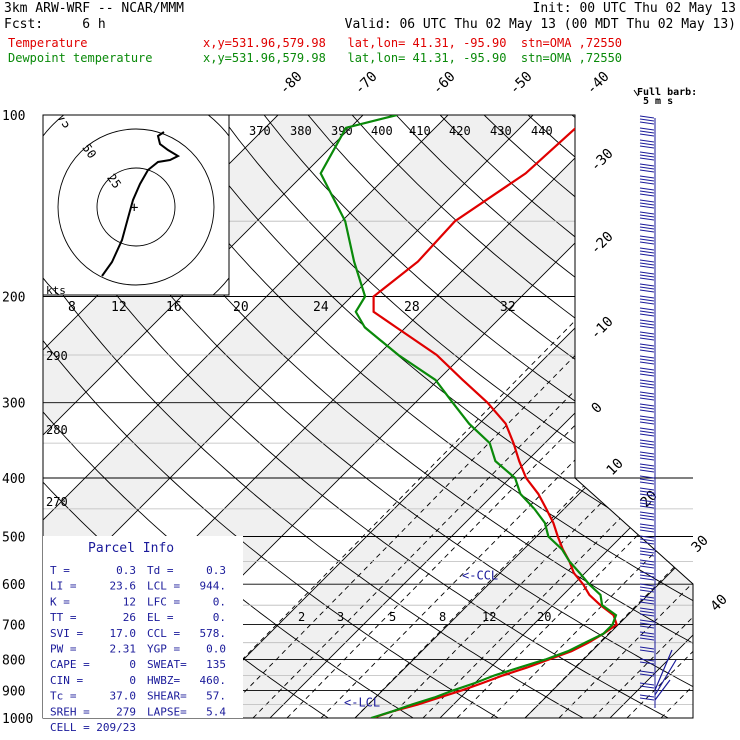  Describe the element at coordinates (167, 696) in the screenshot. I see `parcel-info-key: SHEAR=` at that location.